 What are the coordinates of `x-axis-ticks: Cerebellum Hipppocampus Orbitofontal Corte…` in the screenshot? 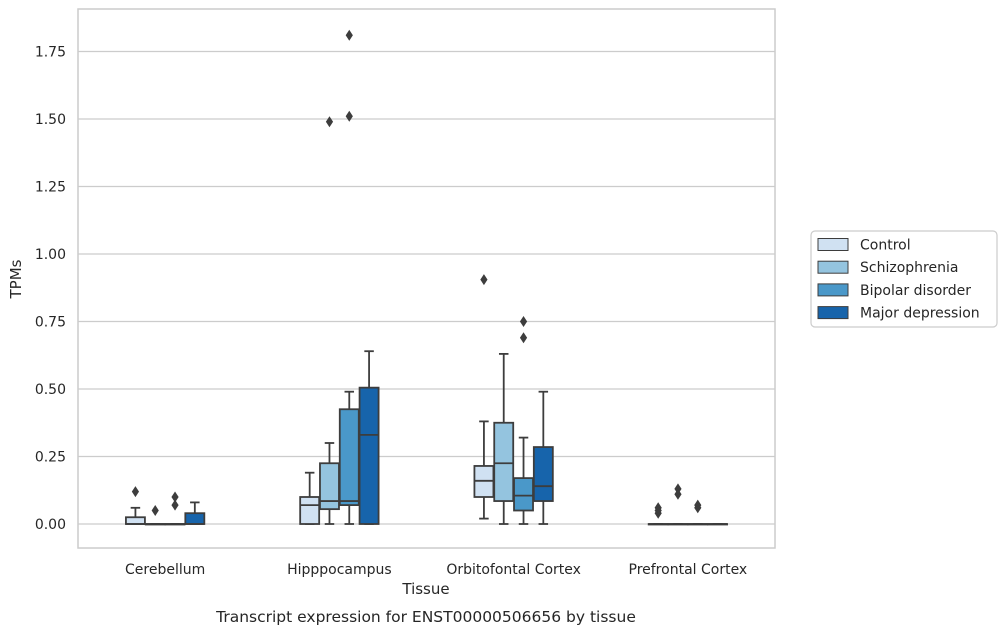 It's located at (436, 570).